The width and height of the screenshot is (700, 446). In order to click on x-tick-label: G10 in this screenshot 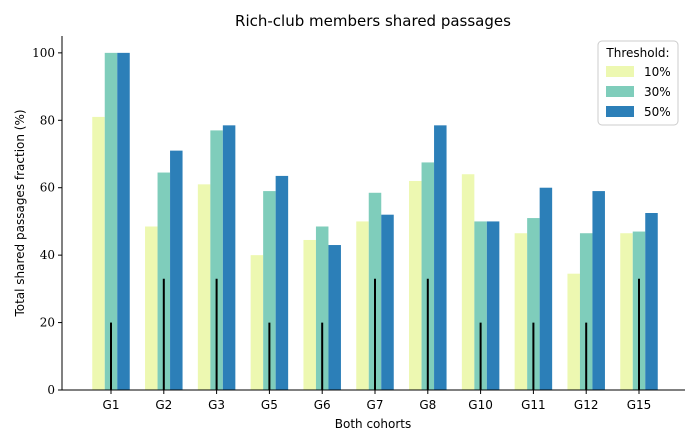, I will do `click(480, 405)`.